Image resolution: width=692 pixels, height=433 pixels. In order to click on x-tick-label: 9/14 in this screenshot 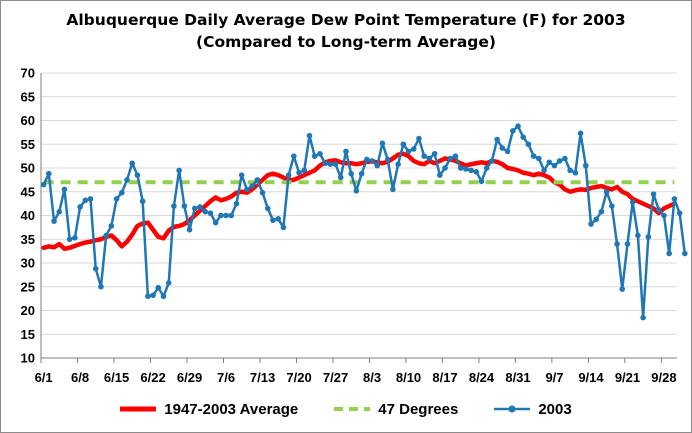, I will do `click(591, 377)`.